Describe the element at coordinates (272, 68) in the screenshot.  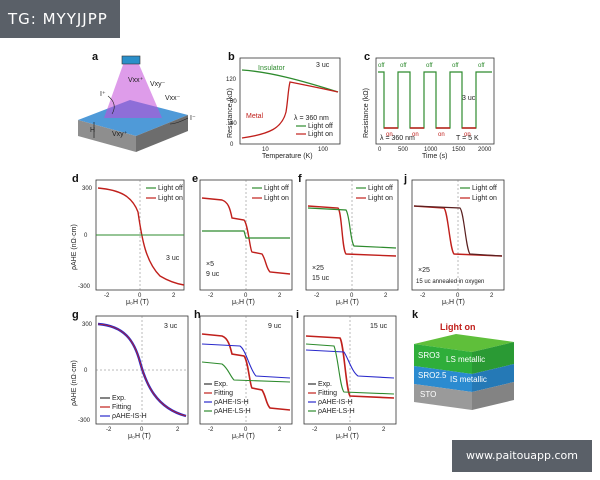
I see `panel-b-insulator: Insulator` at that location.